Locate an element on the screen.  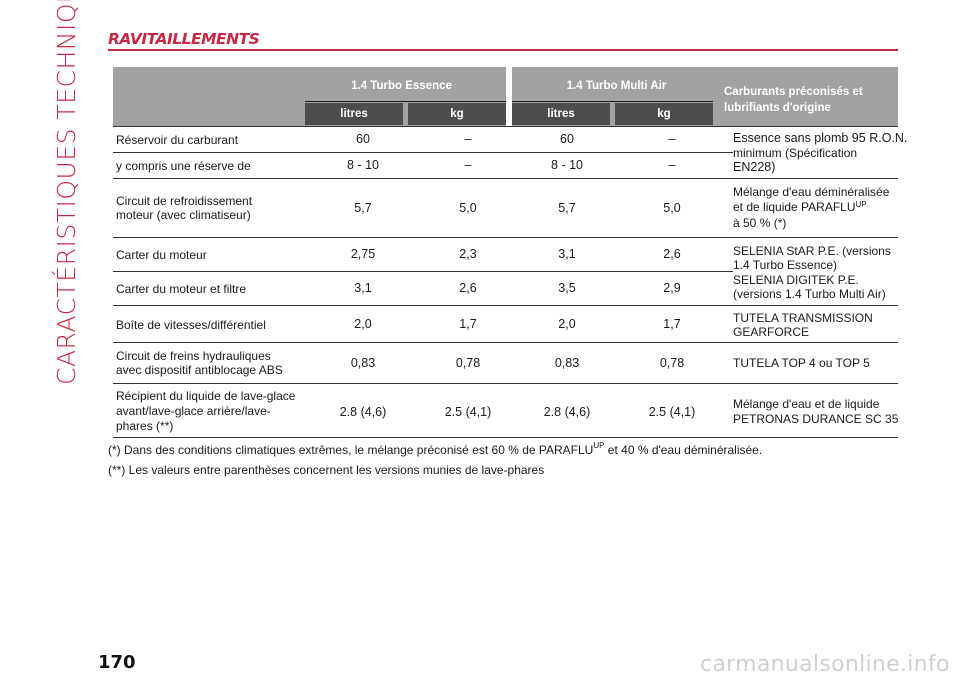
oil-spec-line4: (versions 1.4 Turbo Multi Air) is located at coordinates (809, 294).